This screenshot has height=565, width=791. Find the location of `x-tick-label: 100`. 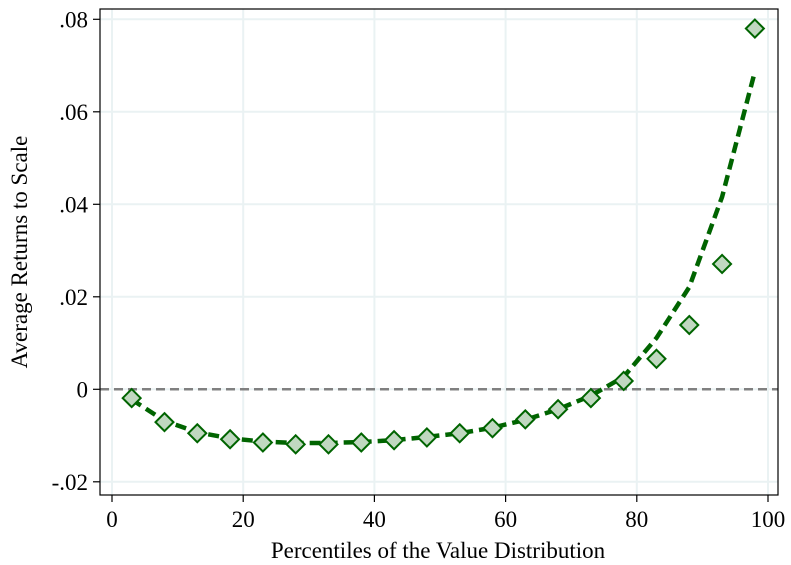

x-tick-label: 100 is located at coordinates (768, 519).